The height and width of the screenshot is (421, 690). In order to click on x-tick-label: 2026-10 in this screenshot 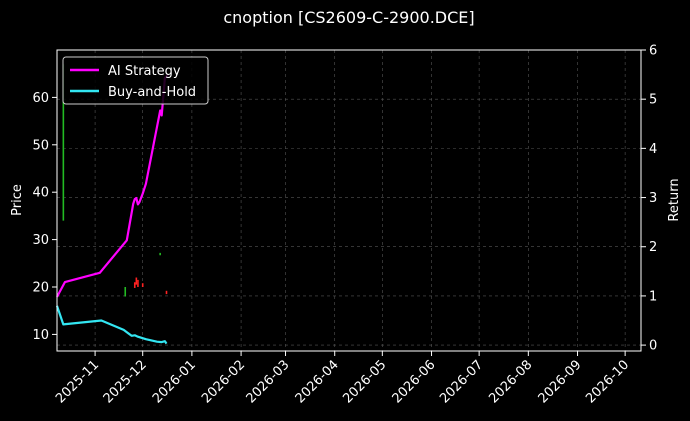, I will do `click(607, 381)`.